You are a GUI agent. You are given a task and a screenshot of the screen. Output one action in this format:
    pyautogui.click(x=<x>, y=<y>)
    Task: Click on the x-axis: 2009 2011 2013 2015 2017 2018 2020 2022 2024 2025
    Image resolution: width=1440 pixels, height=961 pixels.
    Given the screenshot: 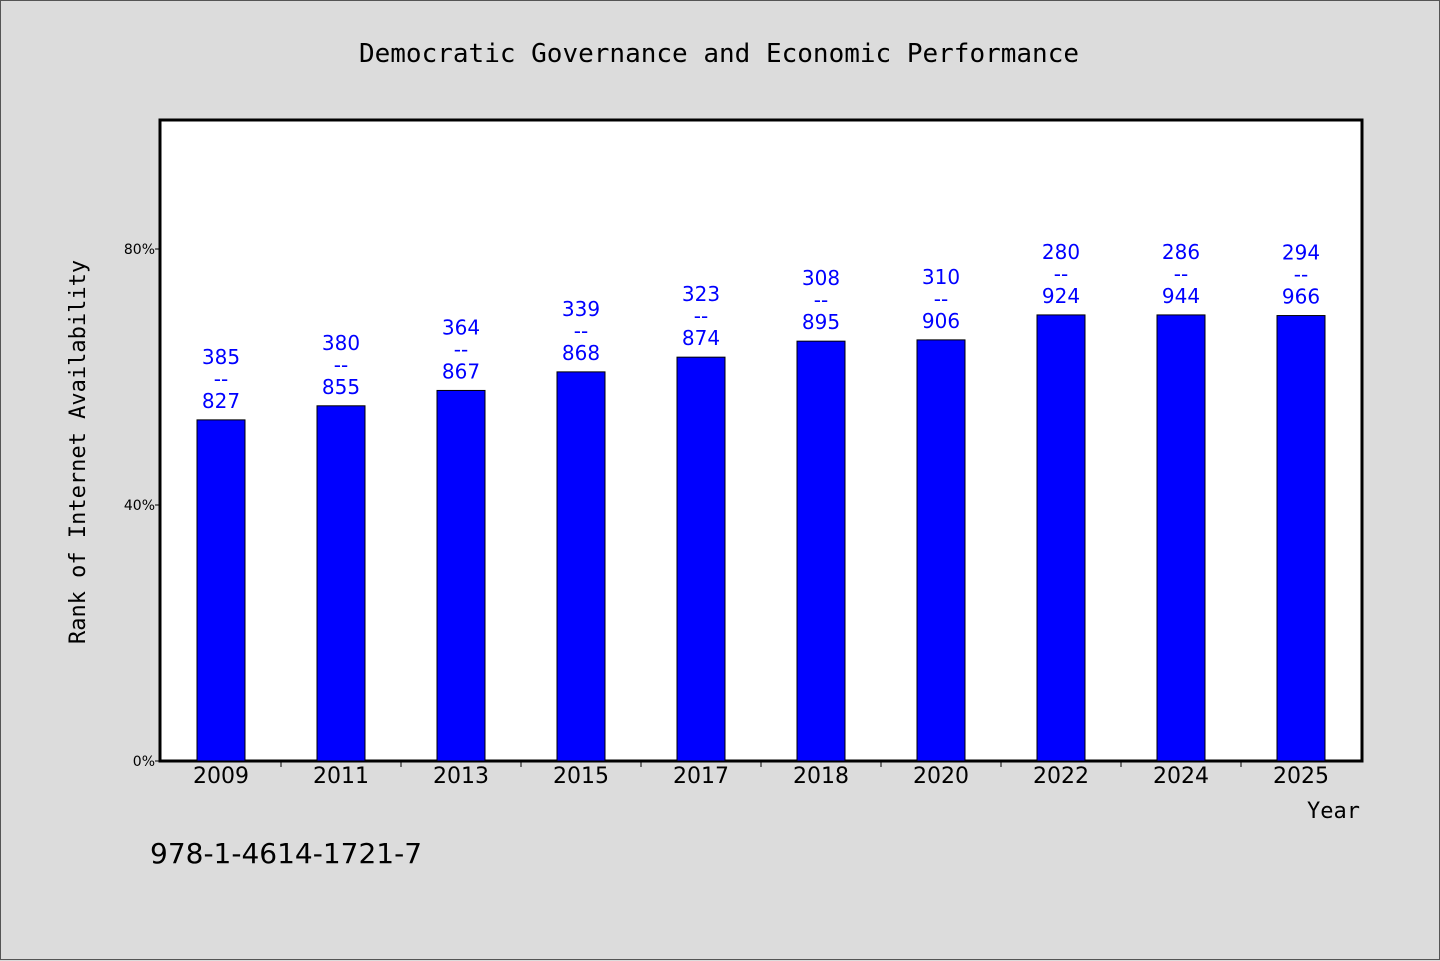 What is the action you would take?
    pyautogui.click(x=761, y=775)
    